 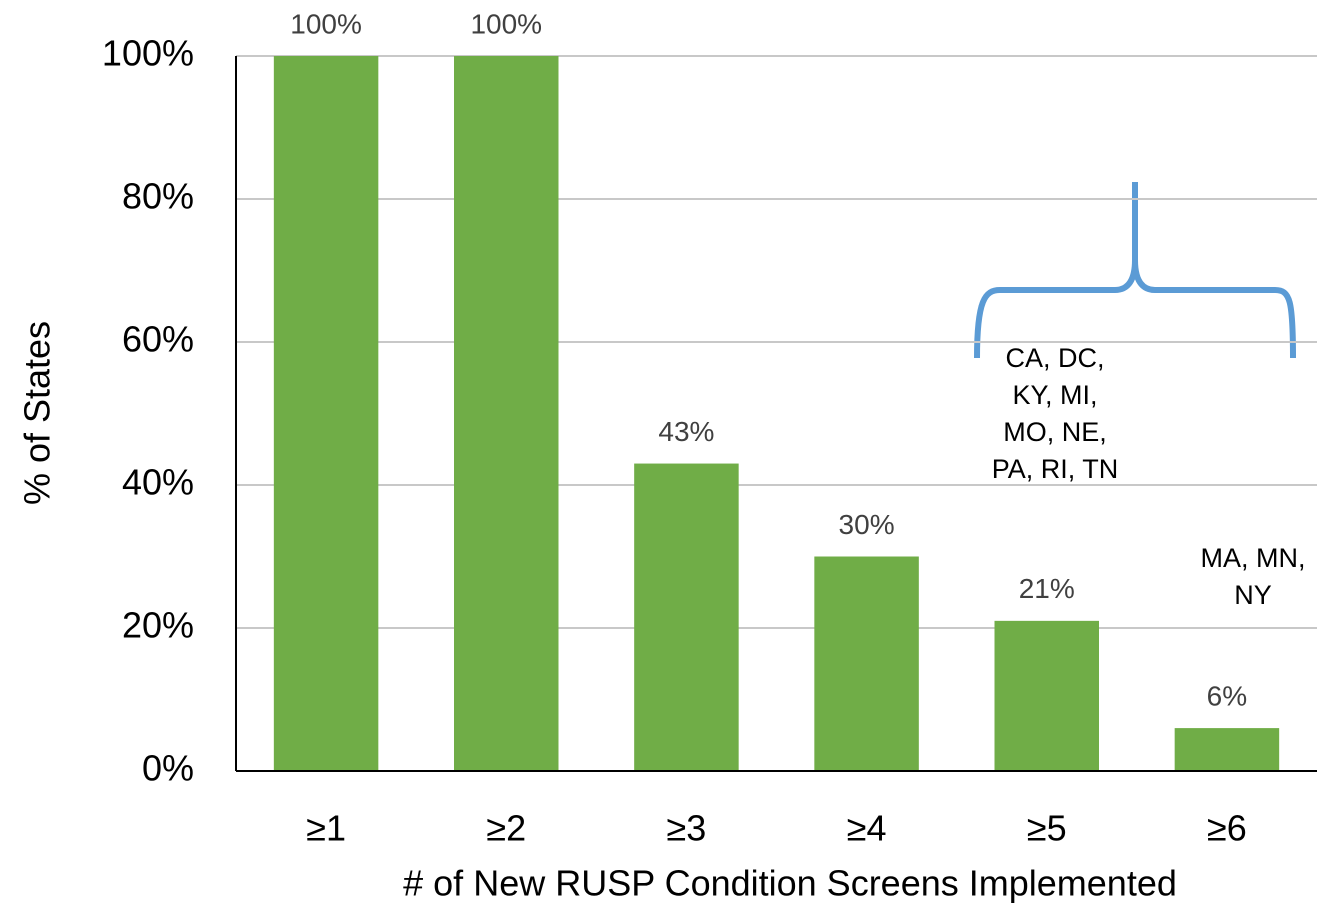 I want to click on y-tick-label: 60%, so click(x=158, y=339).